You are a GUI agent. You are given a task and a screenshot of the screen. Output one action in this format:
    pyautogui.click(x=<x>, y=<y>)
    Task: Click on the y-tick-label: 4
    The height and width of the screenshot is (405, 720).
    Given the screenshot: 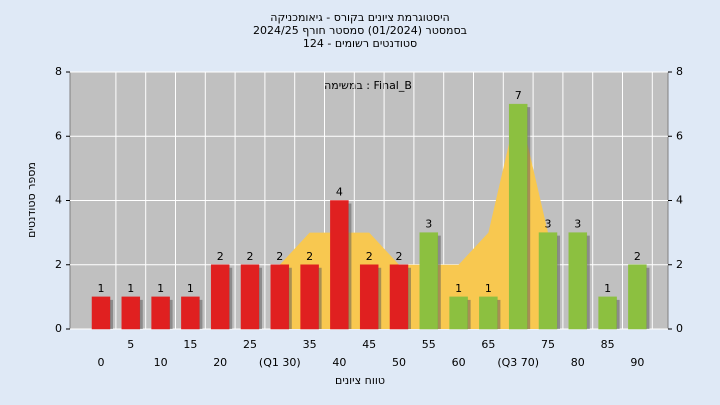 What is the action you would take?
    pyautogui.click(x=58, y=200)
    